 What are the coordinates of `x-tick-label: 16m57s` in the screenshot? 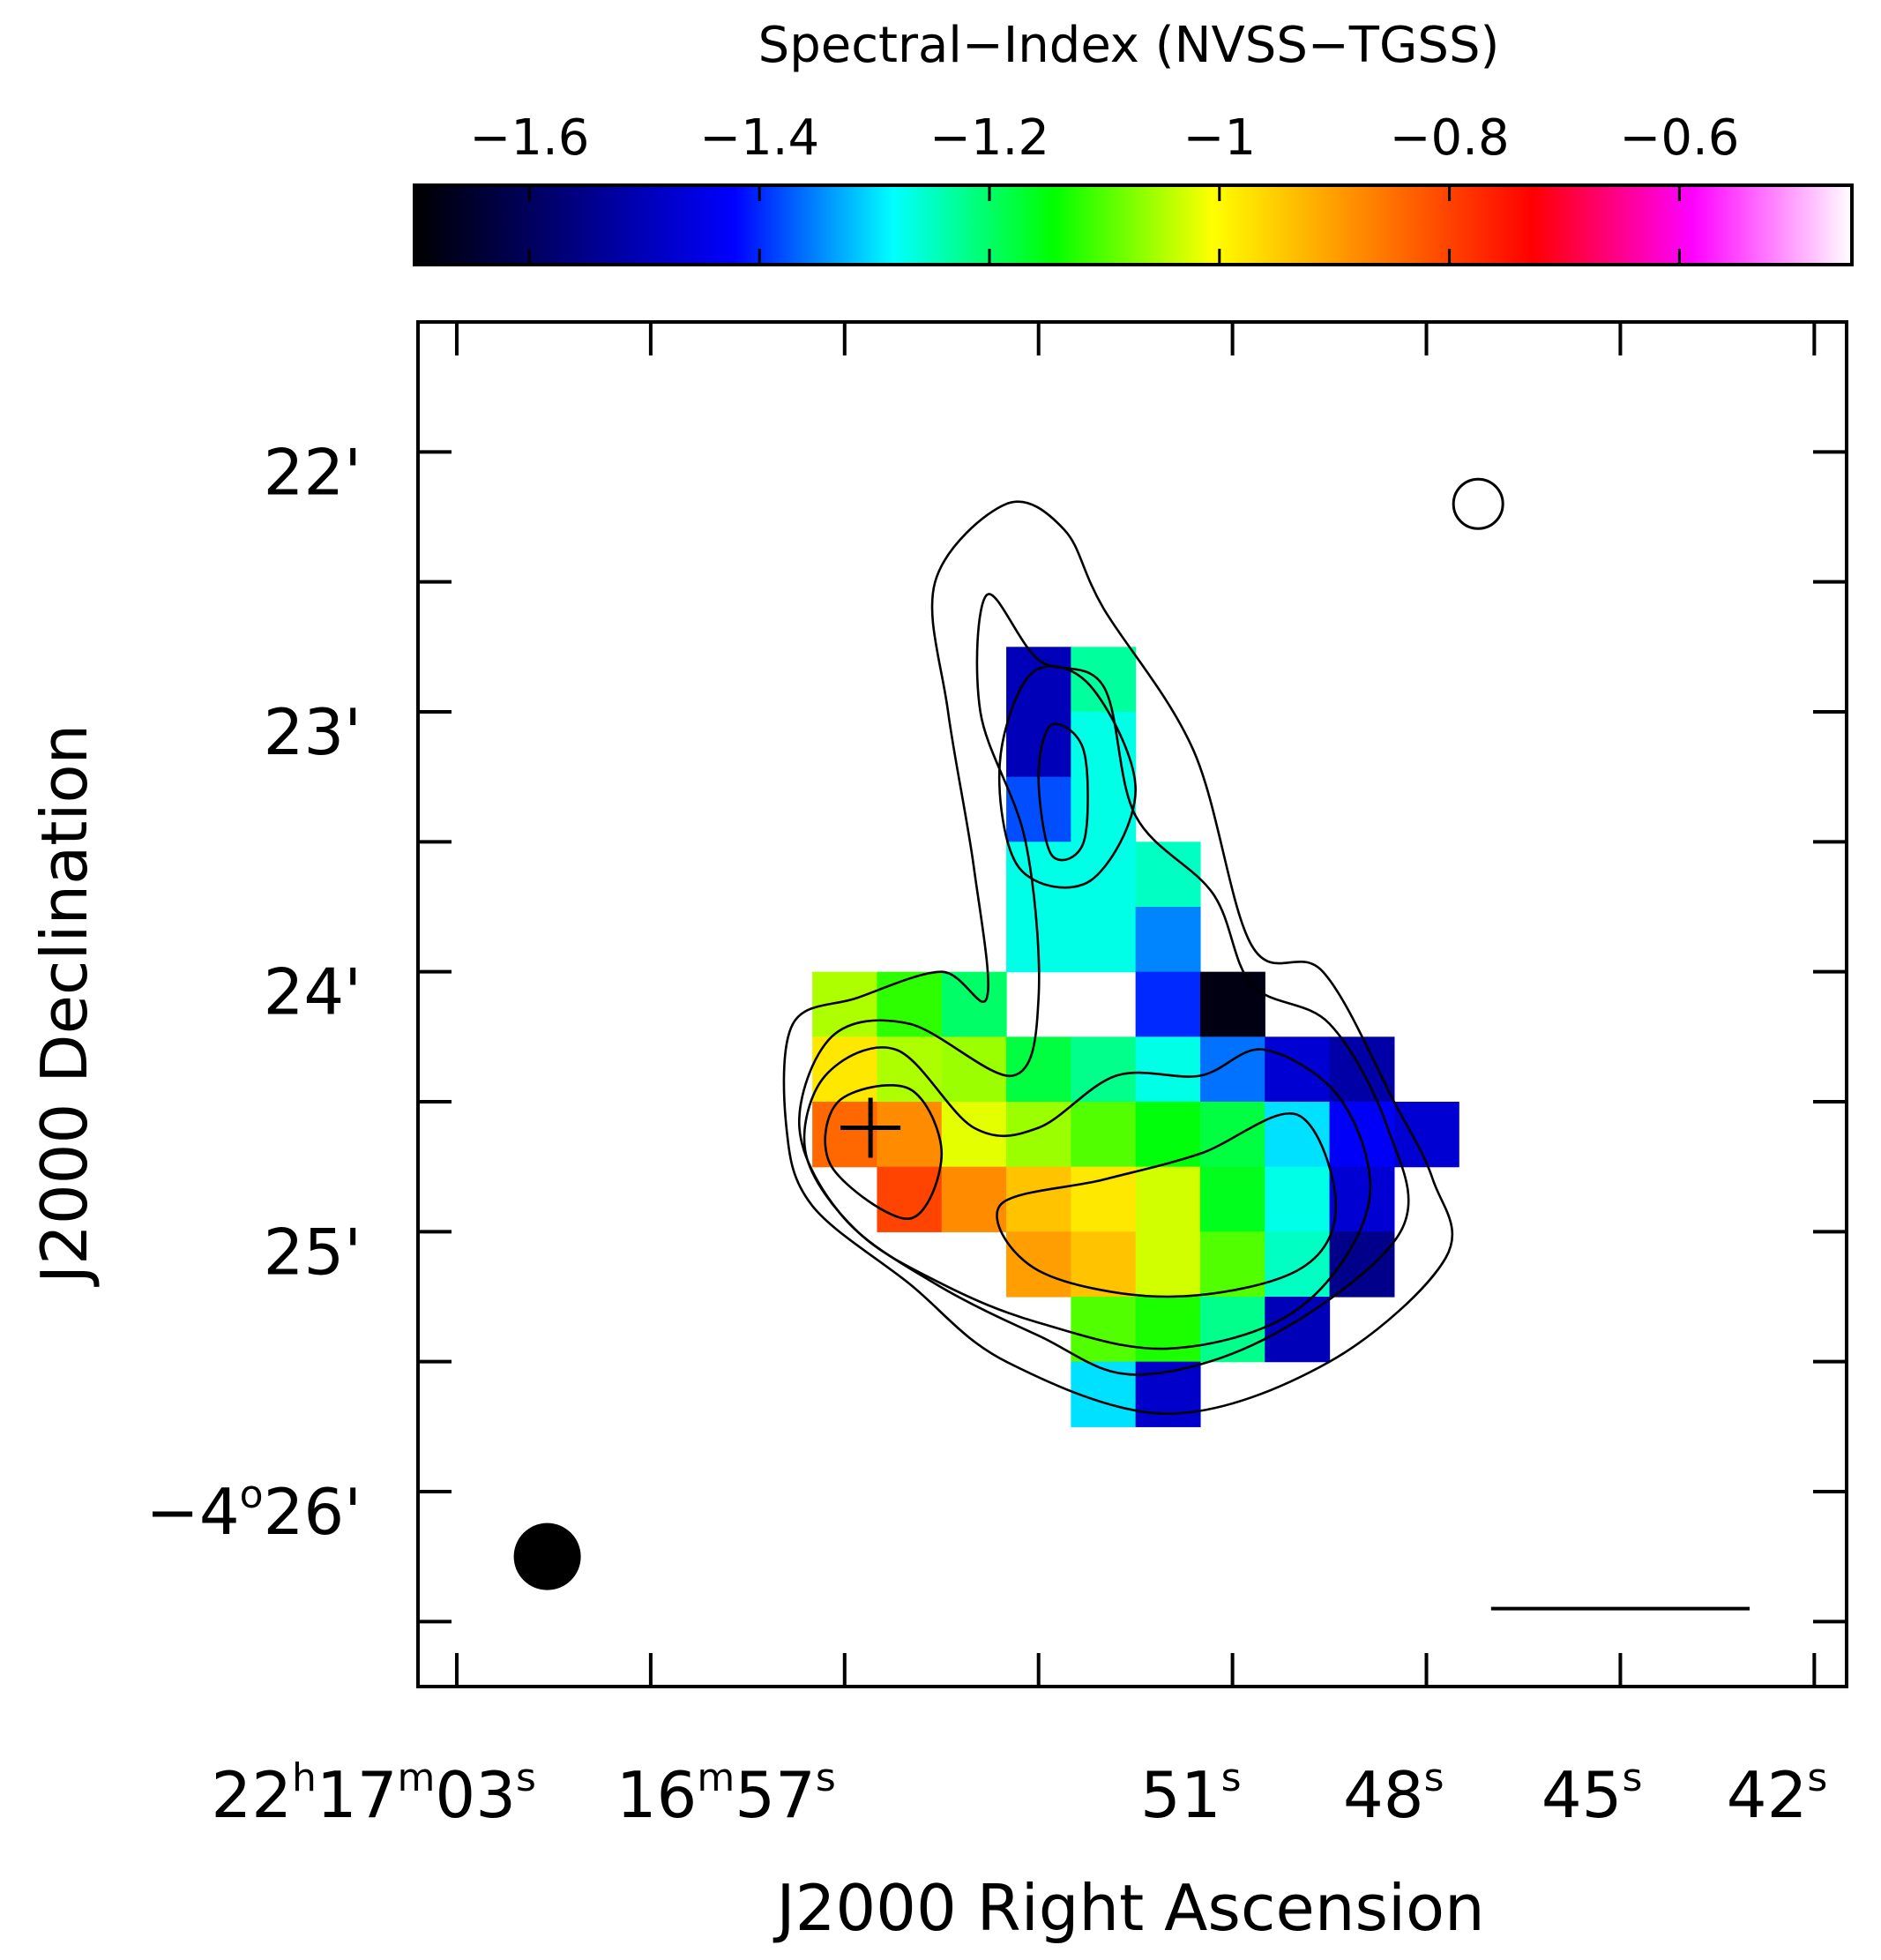 It's located at (726, 1793).